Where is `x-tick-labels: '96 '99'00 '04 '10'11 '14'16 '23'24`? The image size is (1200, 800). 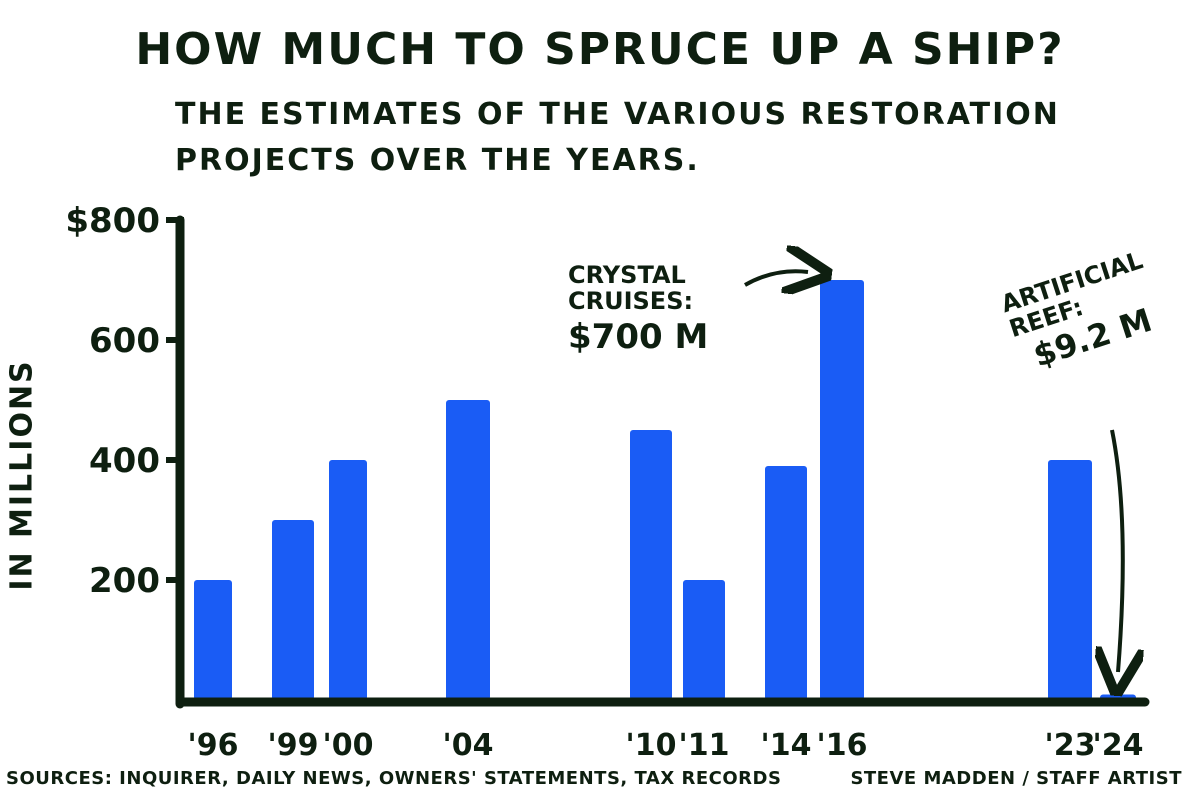 x-tick-labels: '96 '99'00 '04 '10'11 '14'16 '23'24 is located at coordinates (666, 745).